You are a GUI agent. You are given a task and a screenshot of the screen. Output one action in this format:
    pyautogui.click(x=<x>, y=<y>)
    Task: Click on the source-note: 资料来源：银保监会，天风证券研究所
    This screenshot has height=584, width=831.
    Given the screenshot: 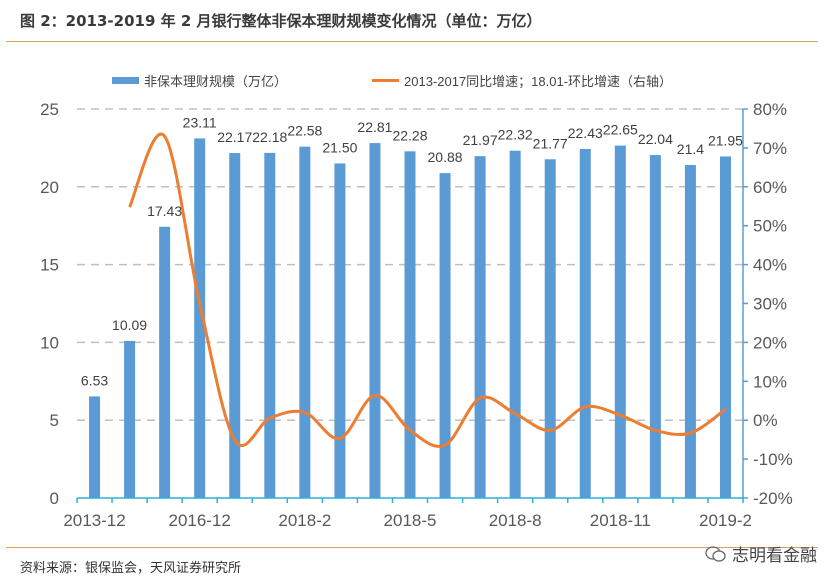 What is the action you would take?
    pyautogui.click(x=131, y=568)
    